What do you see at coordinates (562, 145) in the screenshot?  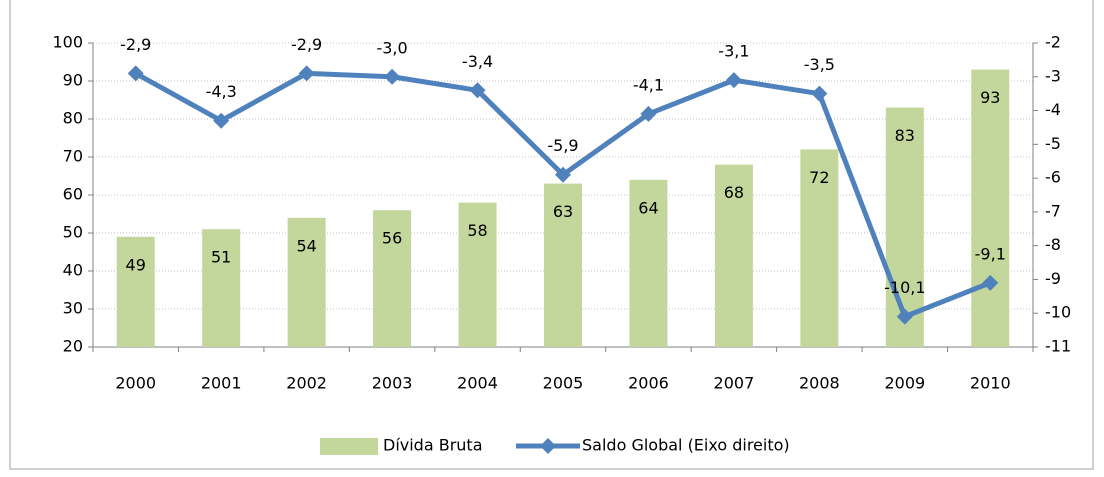 I see `line-value-label: -5,9` at bounding box center [562, 145].